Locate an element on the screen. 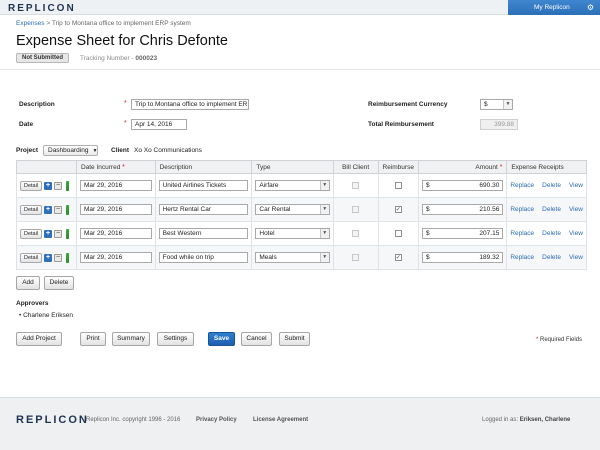 Image resolution: width=600 pixels, height=450 pixels. cell-reimburse is located at coordinates (398, 185).